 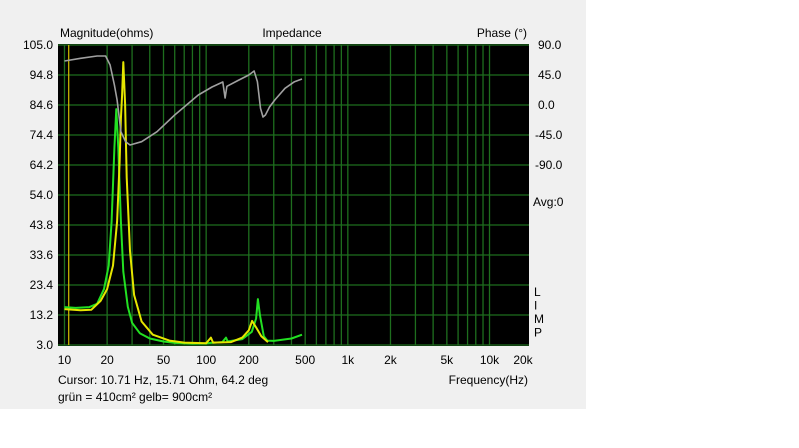 What do you see at coordinates (490, 360) in the screenshot?
I see `x-tick-label: 10k` at bounding box center [490, 360].